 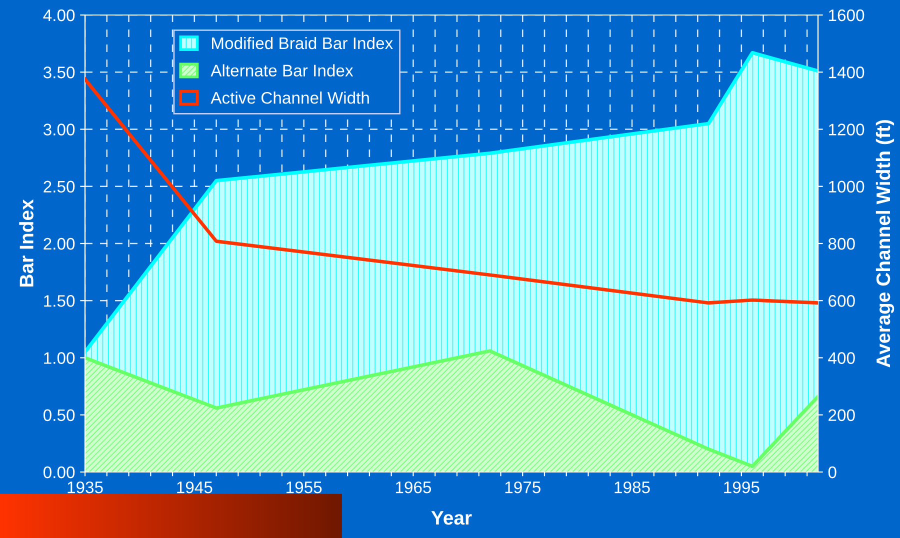 I want to click on x-tick-label: 1945, so click(x=194, y=487).